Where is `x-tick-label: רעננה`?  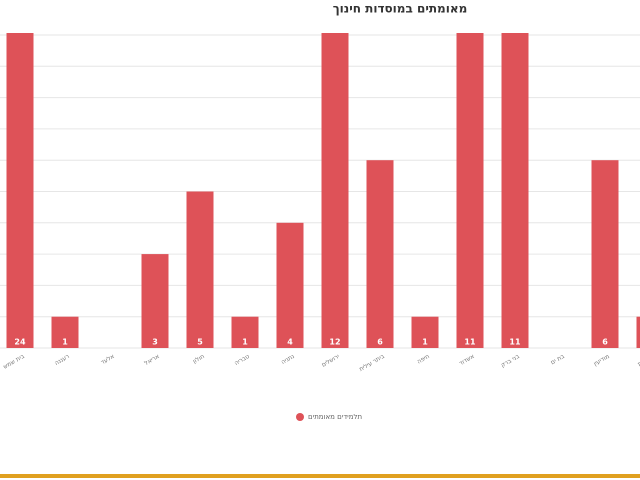 x-tick-label: רעננה is located at coordinates (62, 360).